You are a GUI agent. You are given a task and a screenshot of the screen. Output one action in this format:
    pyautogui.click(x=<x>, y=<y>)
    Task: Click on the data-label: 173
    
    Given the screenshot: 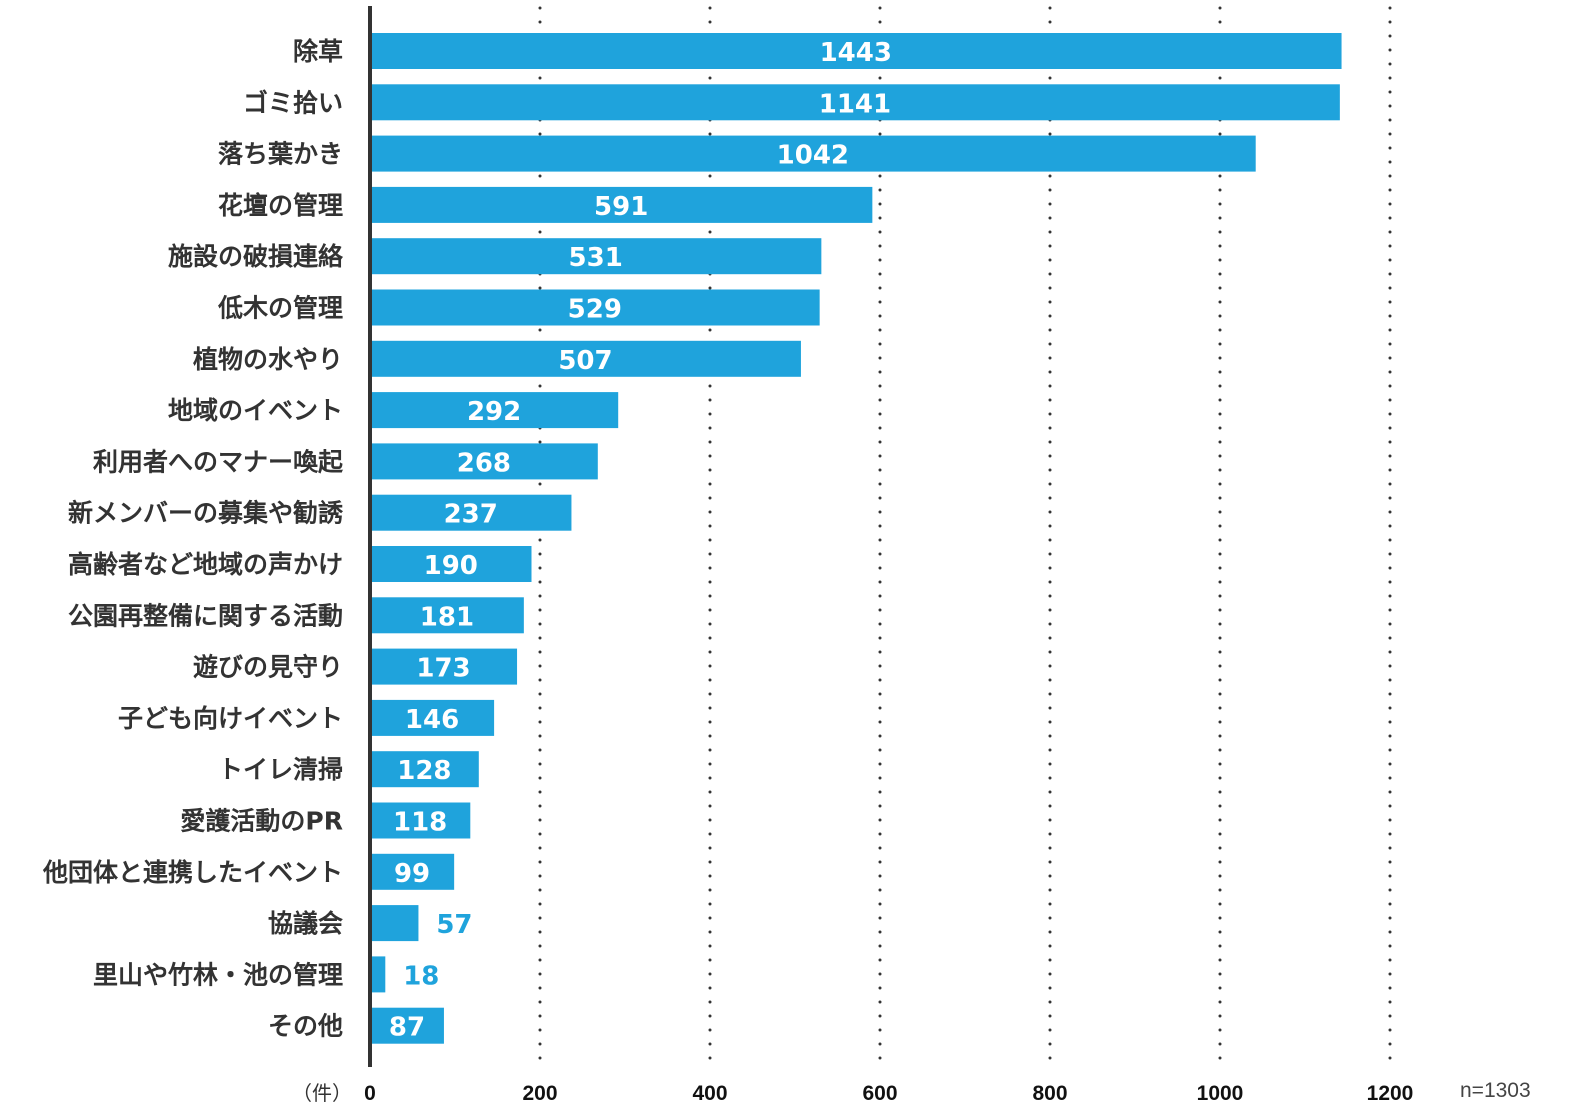 What is the action you would take?
    pyautogui.click(x=443, y=669)
    